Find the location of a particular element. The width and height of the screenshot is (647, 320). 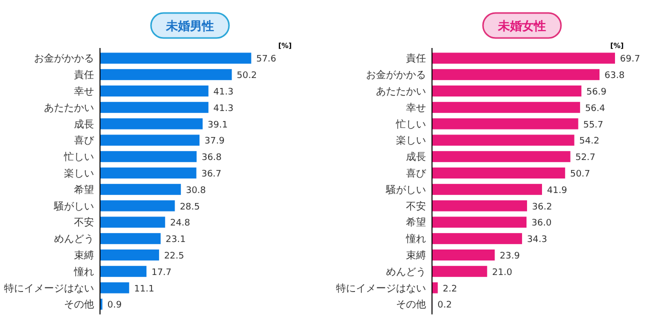

chart-title: 未婚男性 is located at coordinates (189, 26).